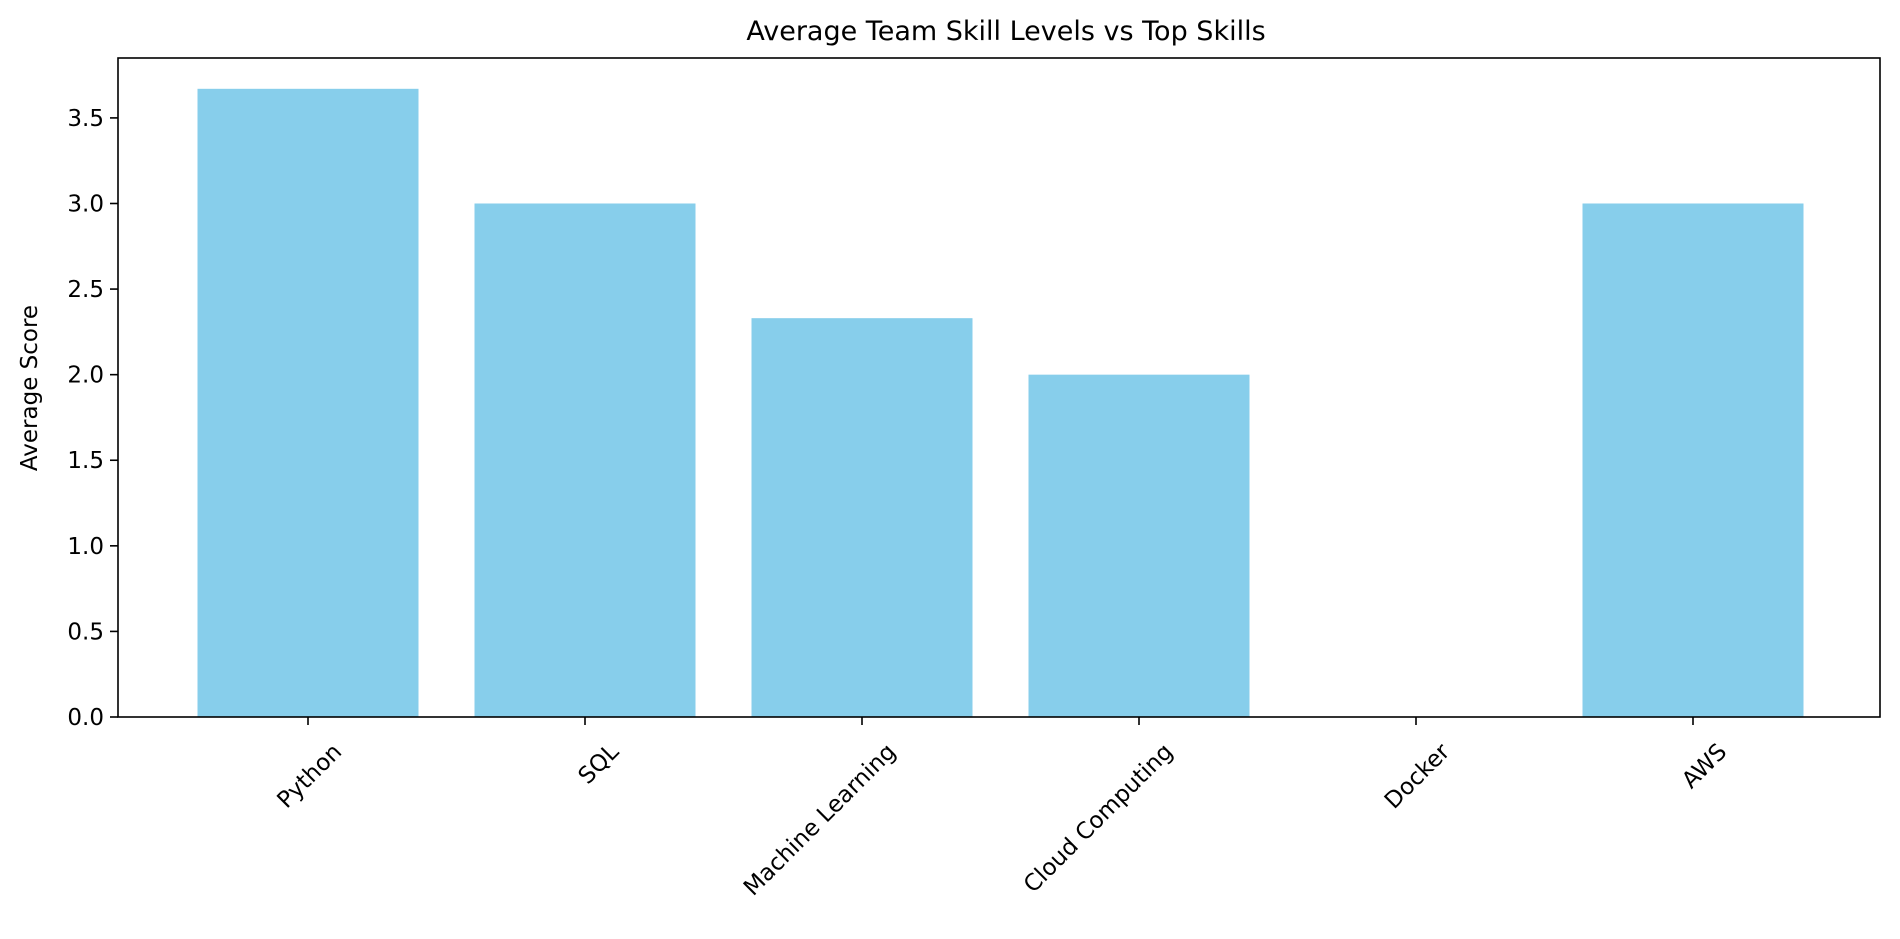 Image resolution: width=1900 pixels, height=939 pixels. I want to click on x-tick-label: Python, so click(309, 776).